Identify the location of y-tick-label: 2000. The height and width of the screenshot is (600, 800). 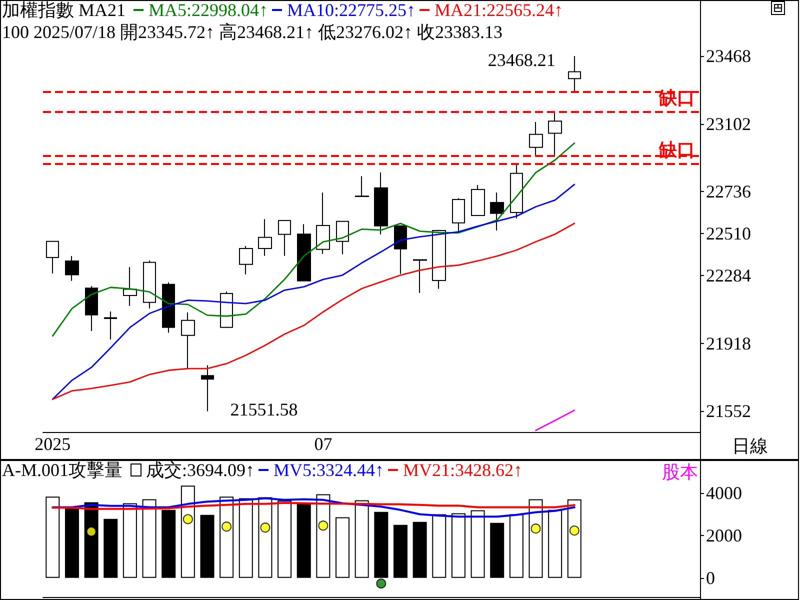
(724, 535).